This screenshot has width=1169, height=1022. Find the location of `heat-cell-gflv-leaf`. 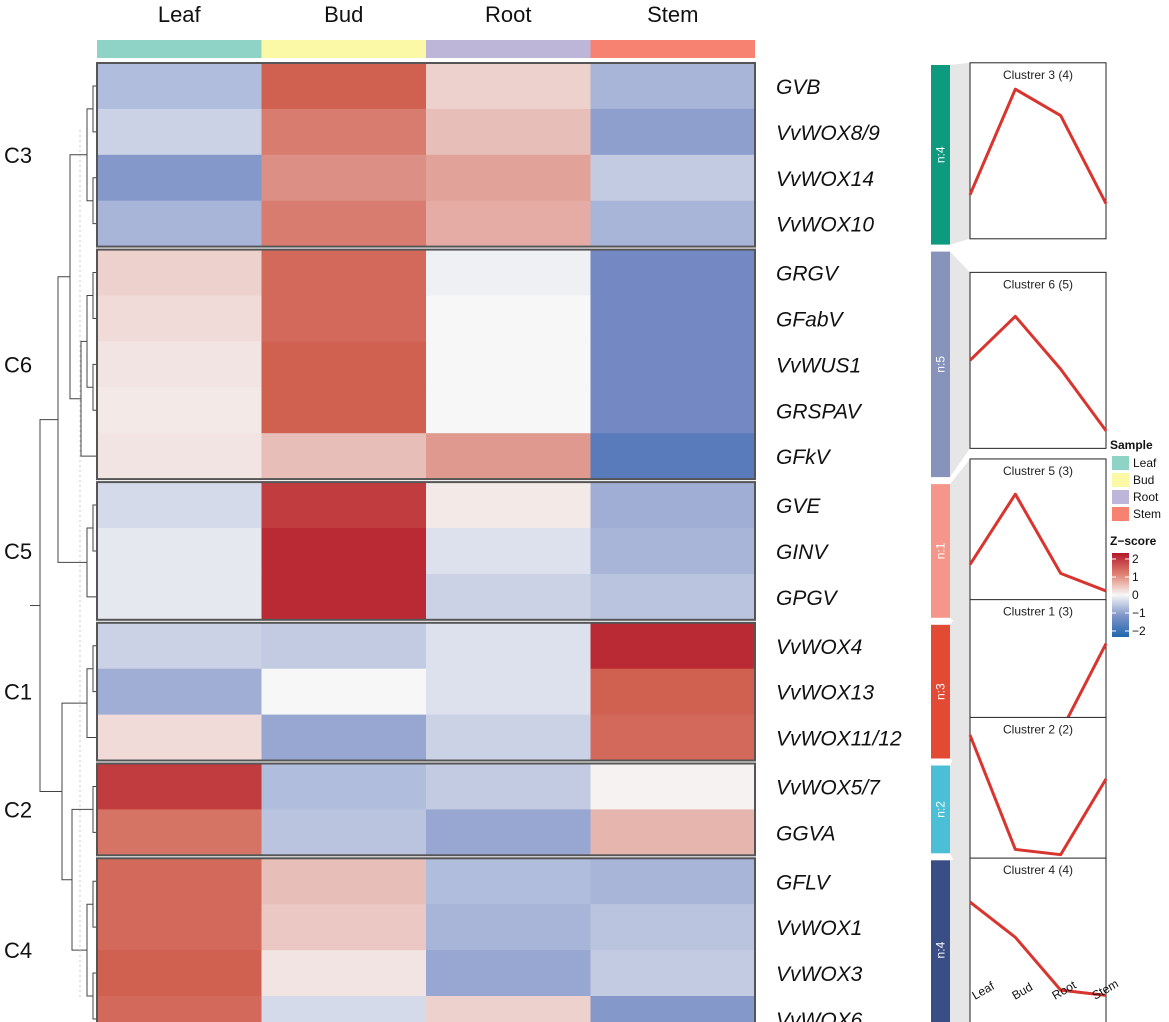

heat-cell-gflv-leaf is located at coordinates (180, 881).